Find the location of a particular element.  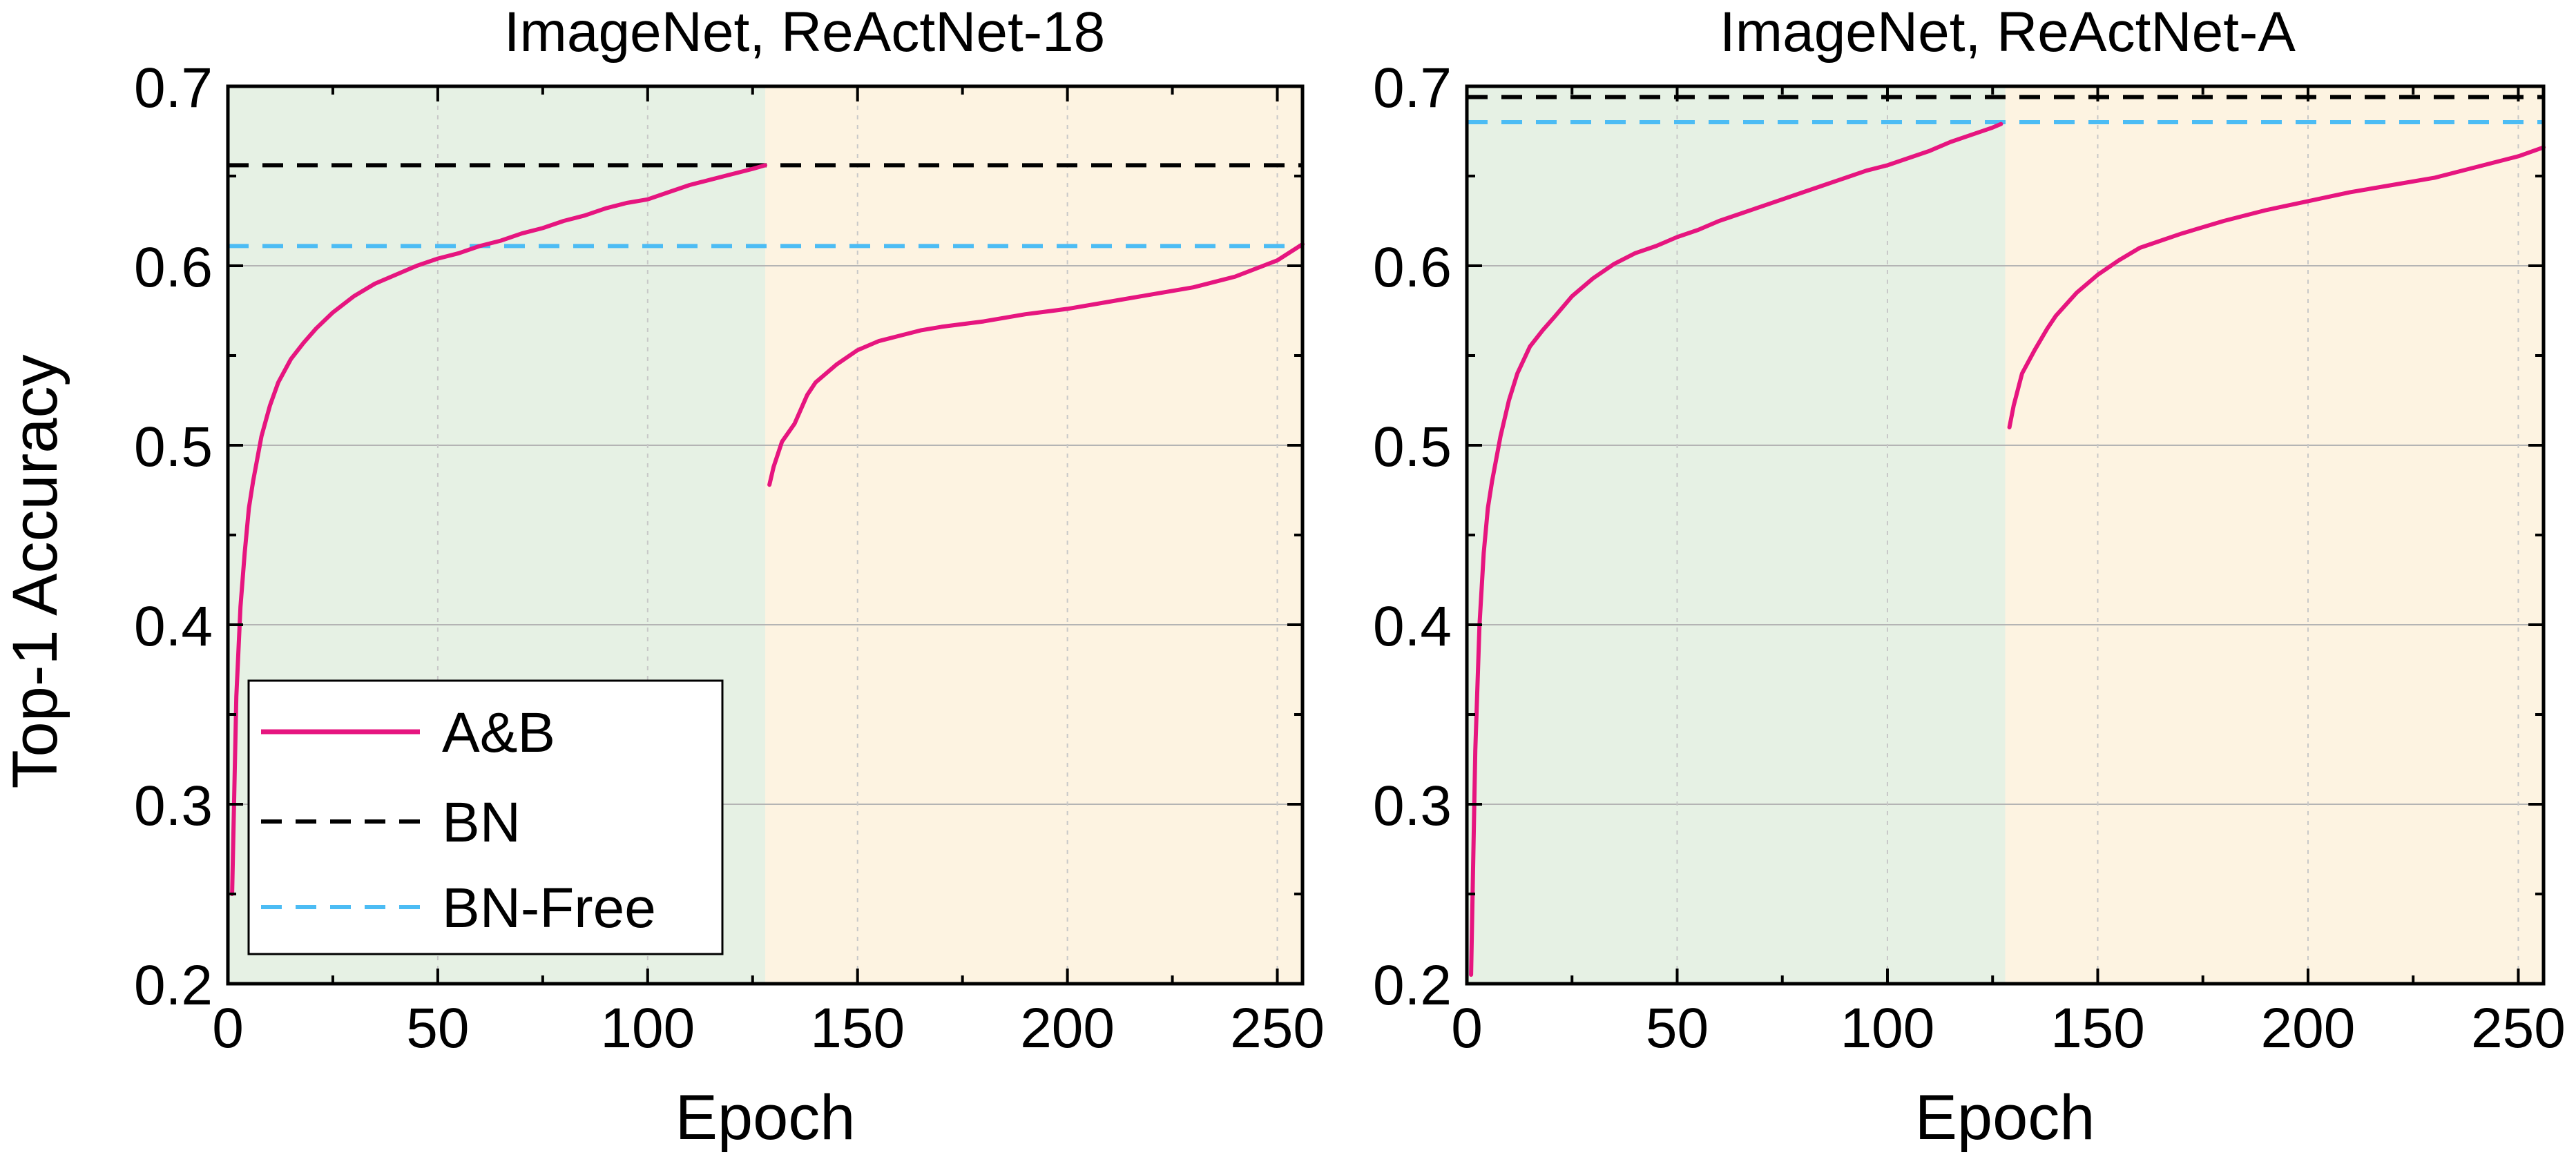

legend-label-bnfree: BN-Free is located at coordinates (549, 908).